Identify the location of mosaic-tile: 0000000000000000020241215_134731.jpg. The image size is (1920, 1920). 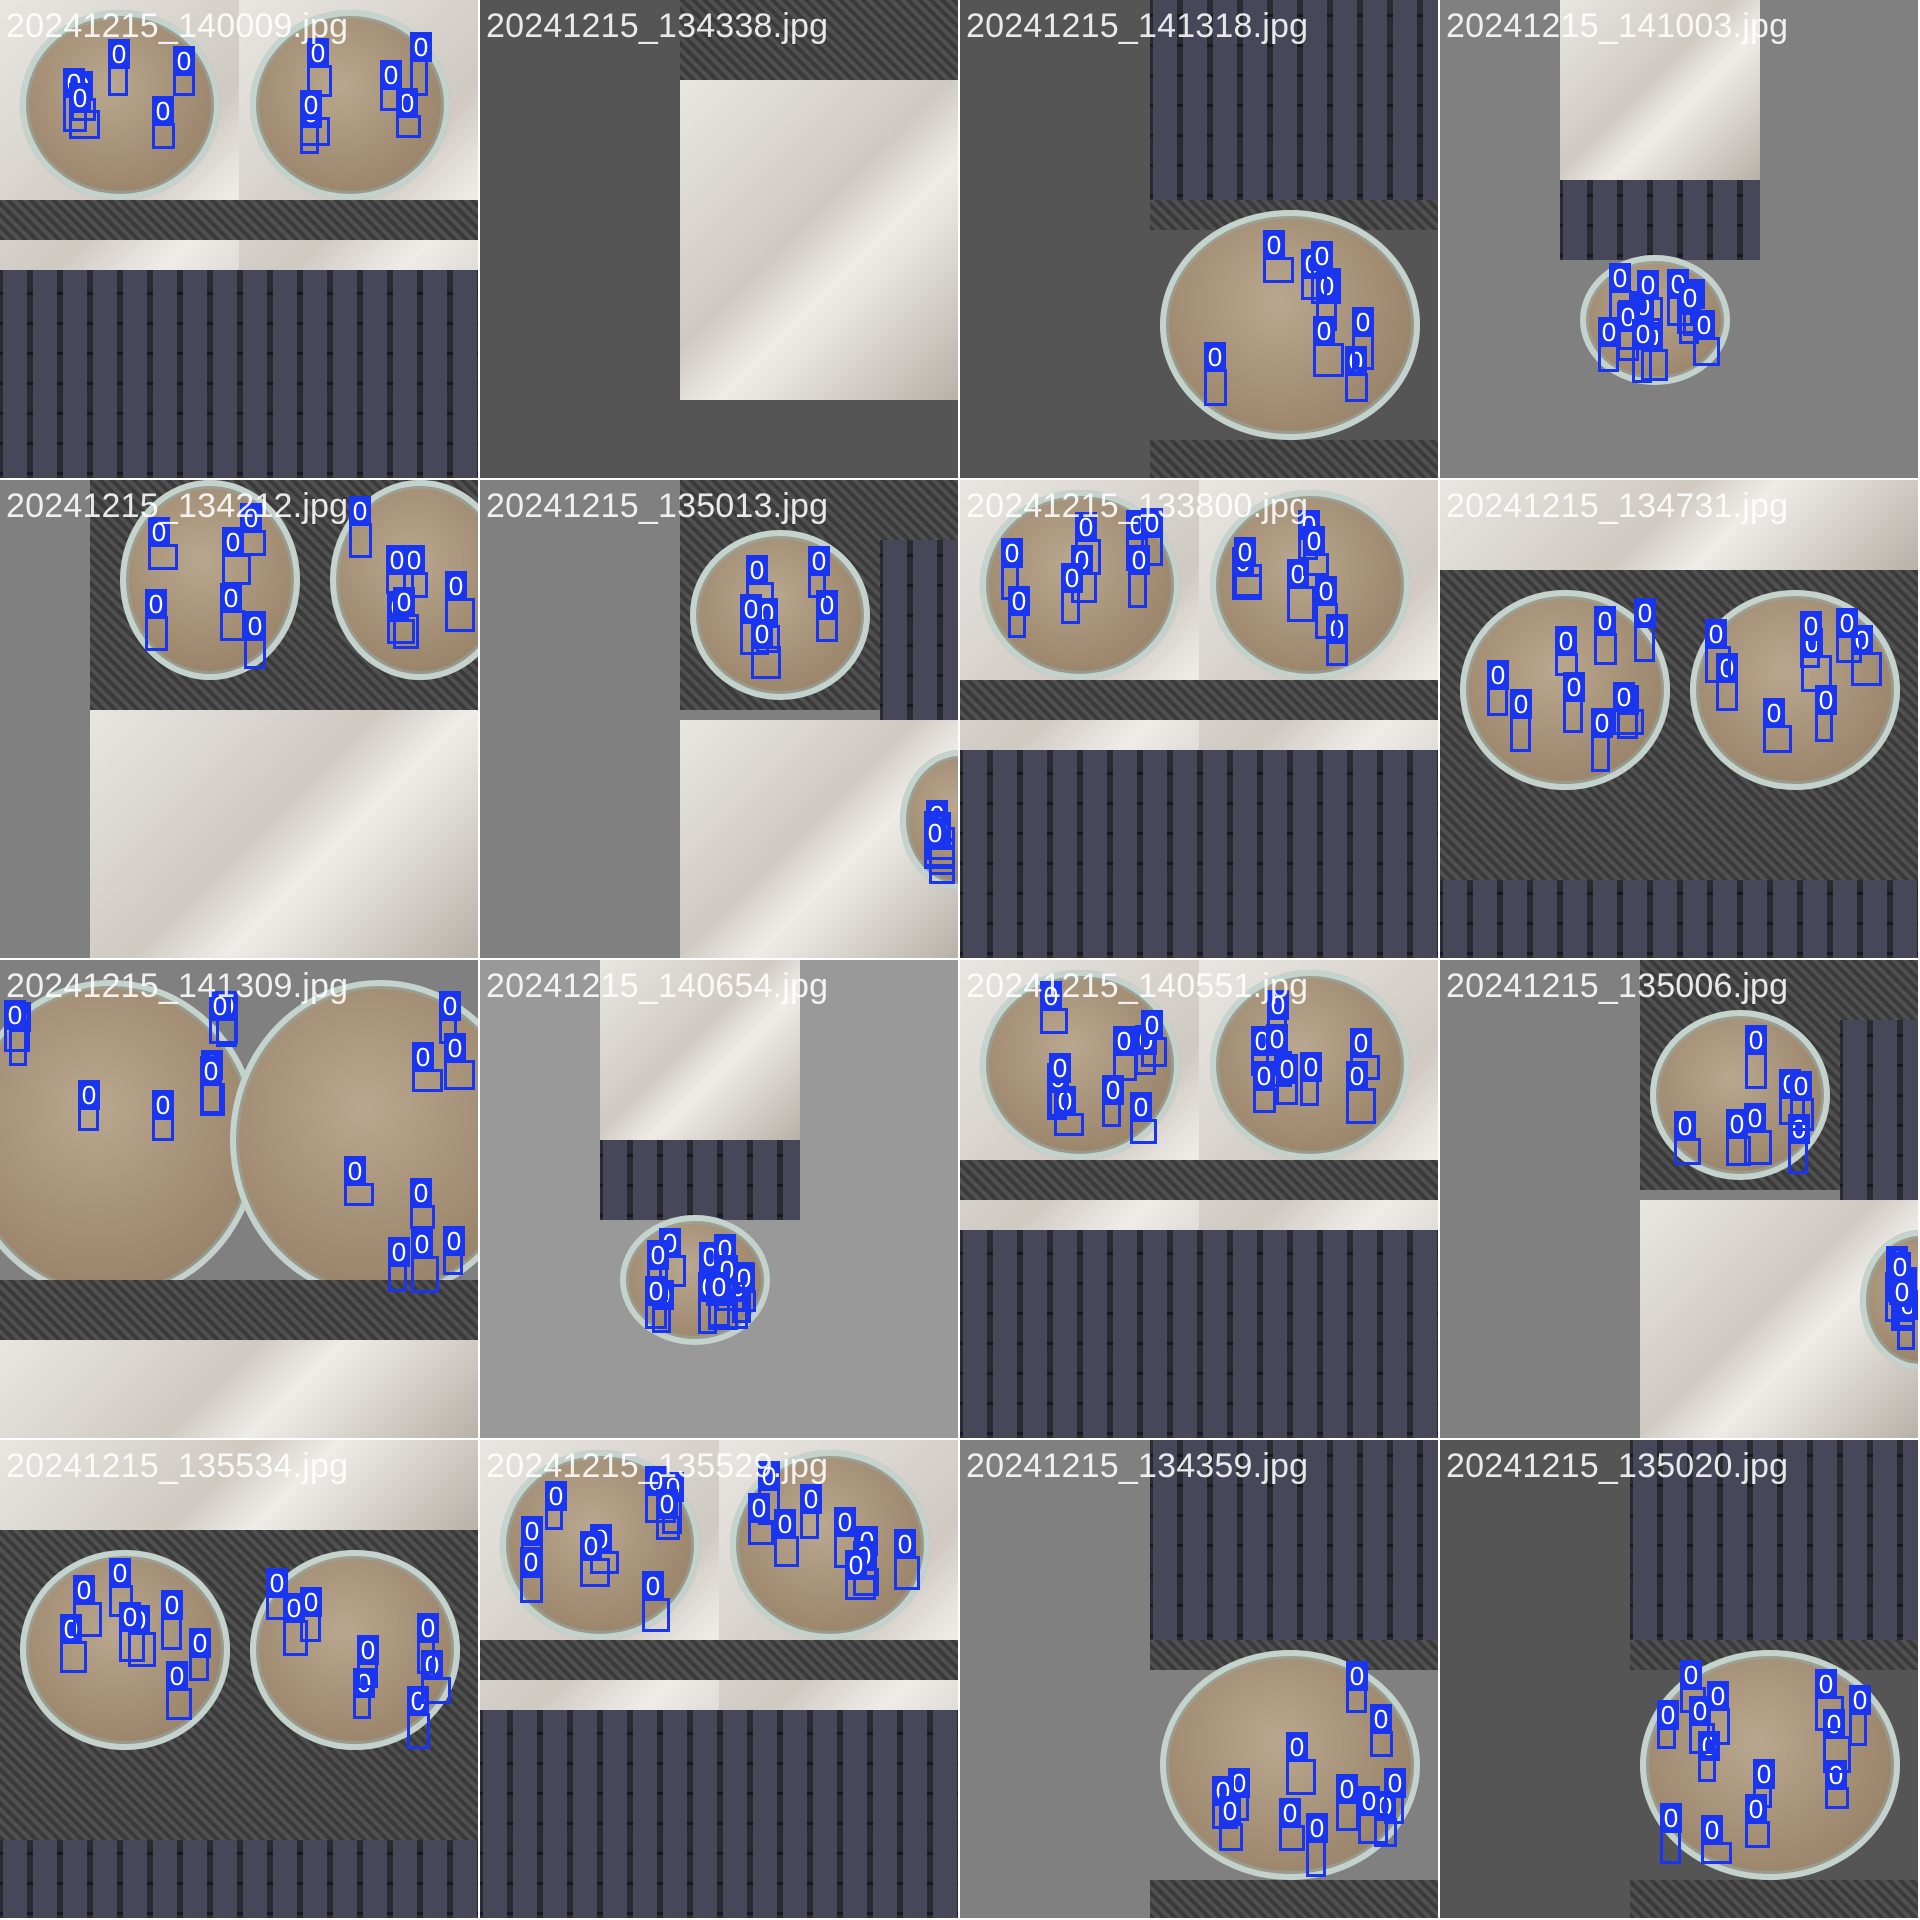
(1679, 719).